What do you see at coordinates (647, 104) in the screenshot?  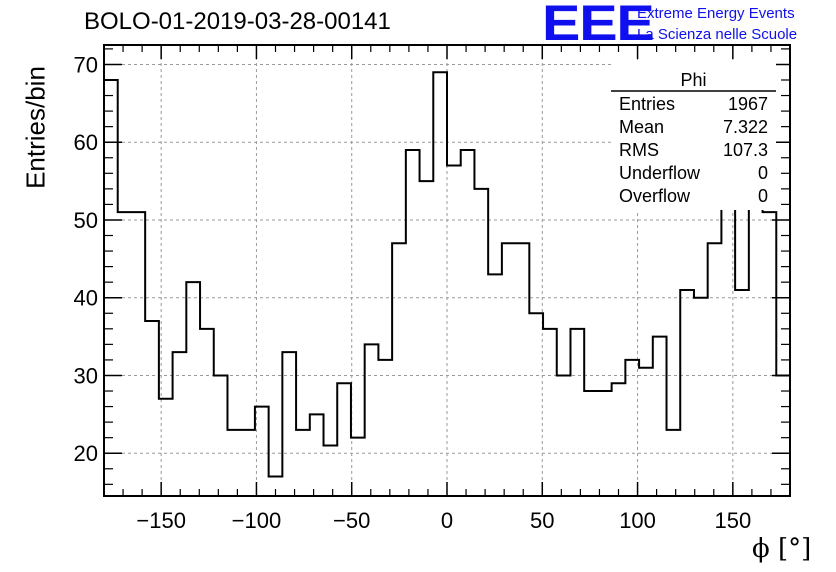 I see `stats-row-label: Entries` at bounding box center [647, 104].